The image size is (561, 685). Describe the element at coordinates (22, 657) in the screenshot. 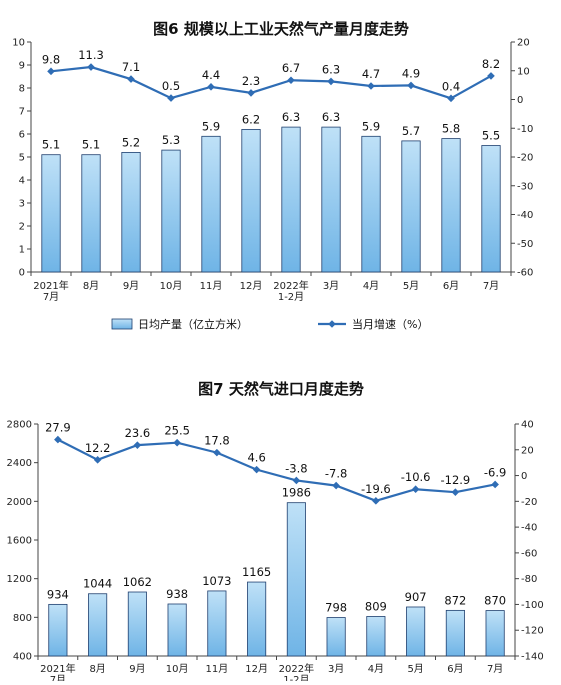

I see `left-tick-label: 400` at that location.